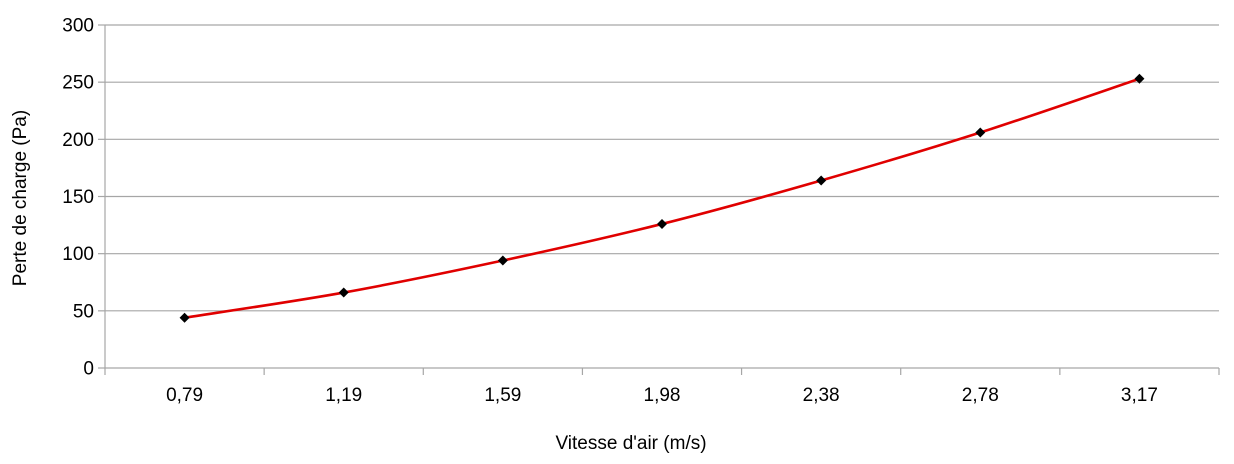 The width and height of the screenshot is (1234, 464). Describe the element at coordinates (630, 443) in the screenshot. I see `x-axis-title: Vitesse d'air (m/s)` at that location.